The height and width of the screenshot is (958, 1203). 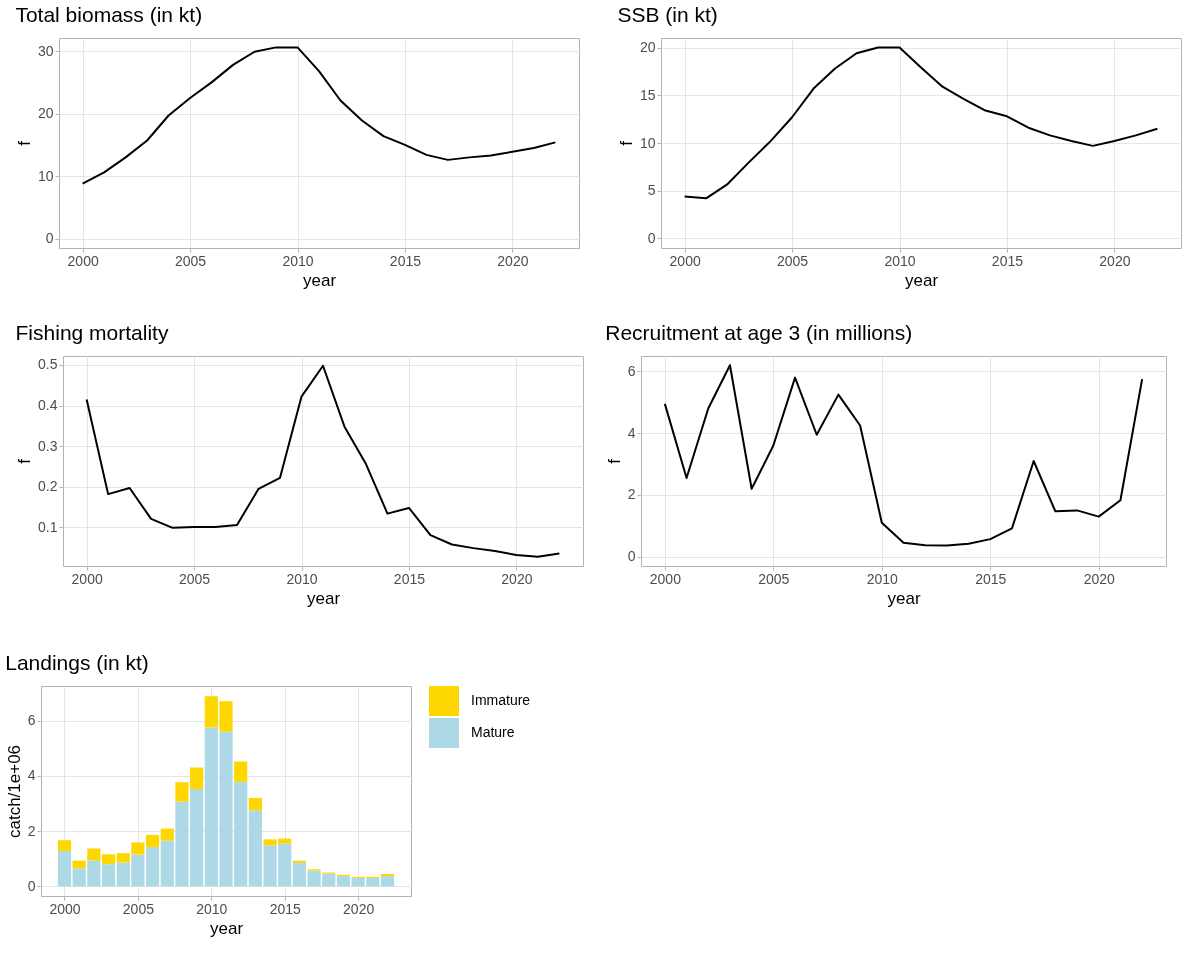 What do you see at coordinates (501, 700) in the screenshot?
I see `legend-label: Immature` at bounding box center [501, 700].